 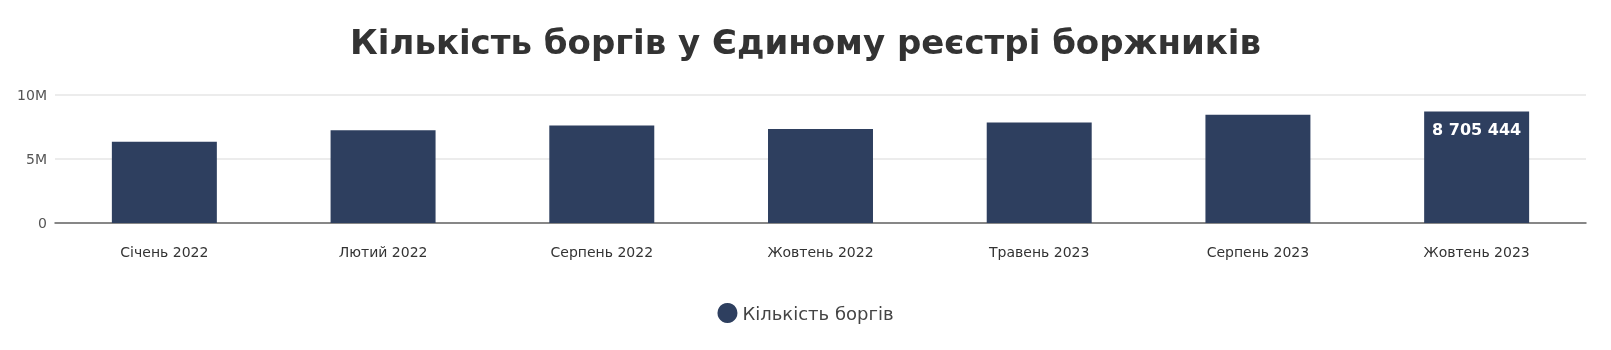 I want to click on legend-label: Кількість боргів, so click(x=818, y=313).